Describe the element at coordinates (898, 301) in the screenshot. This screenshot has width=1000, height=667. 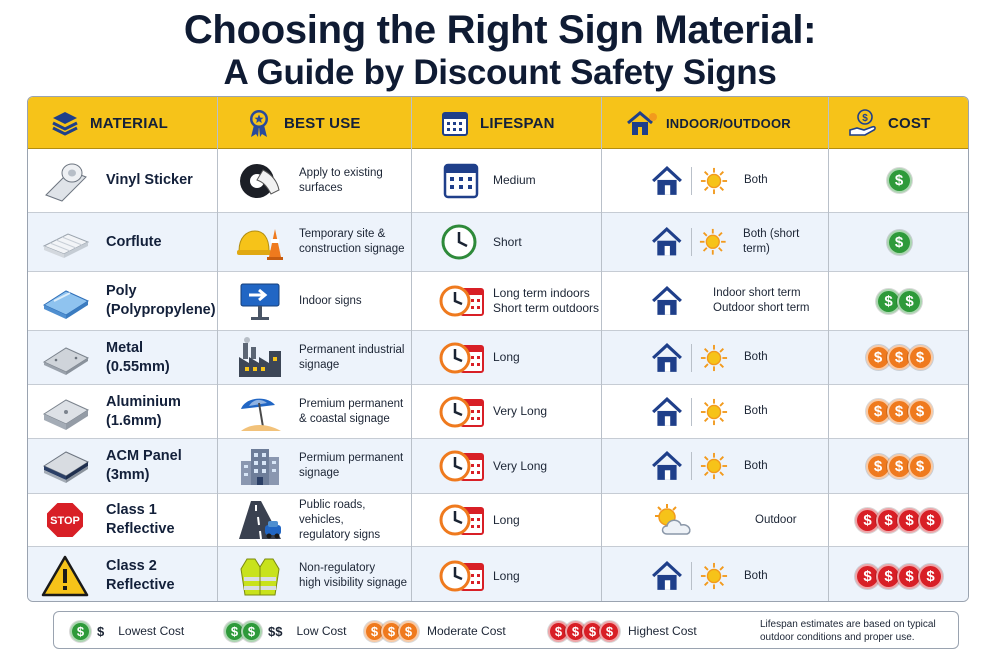
I see `cost-cell: $ $` at that location.